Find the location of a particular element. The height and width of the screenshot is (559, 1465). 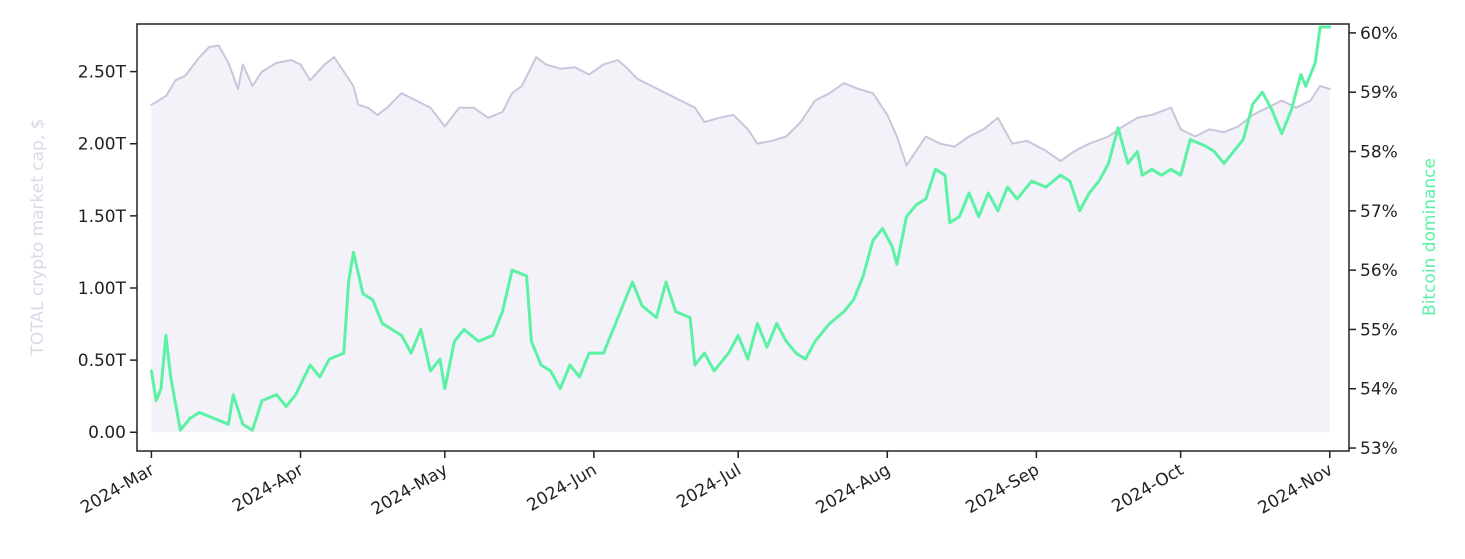

x-tick-label: 2024-Mar is located at coordinates (117, 489).